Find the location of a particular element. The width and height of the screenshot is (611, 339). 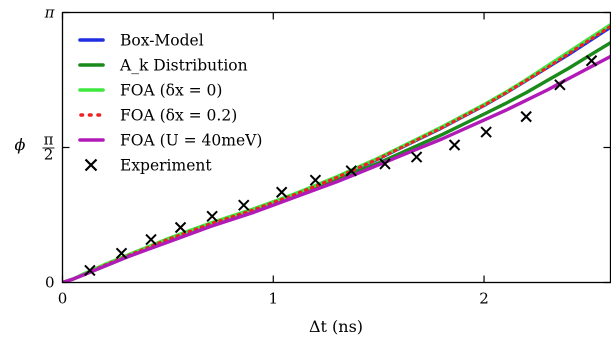

legend-label: FOA (δx = 0.2) is located at coordinates (178, 116).